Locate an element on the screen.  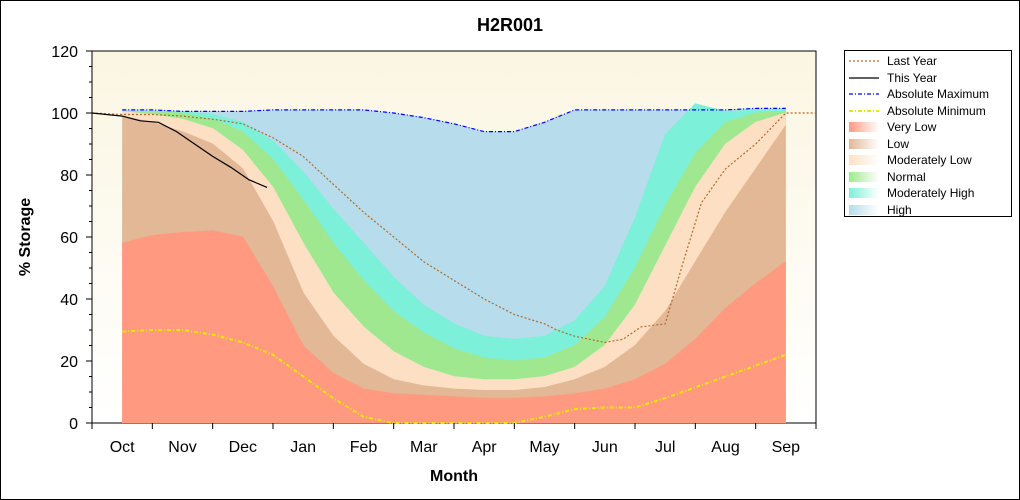
legend-item-this-year: This Year is located at coordinates (928, 78).